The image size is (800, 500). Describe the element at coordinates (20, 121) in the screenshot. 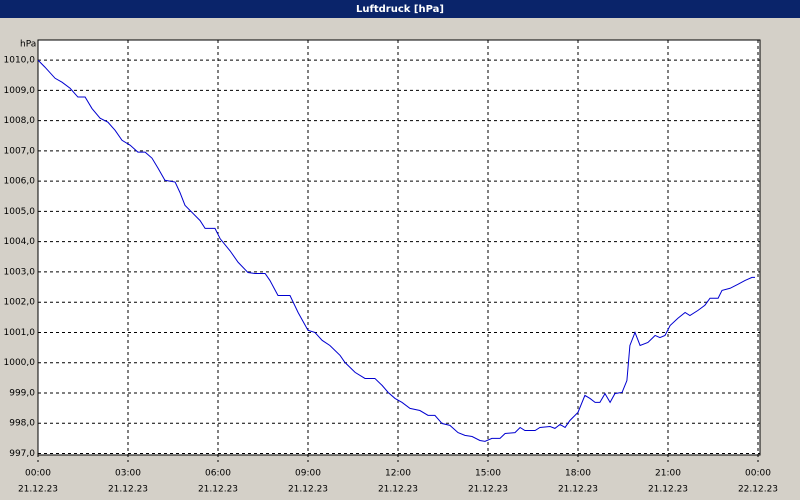

I see `y-tick-label: 1008,0` at that location.